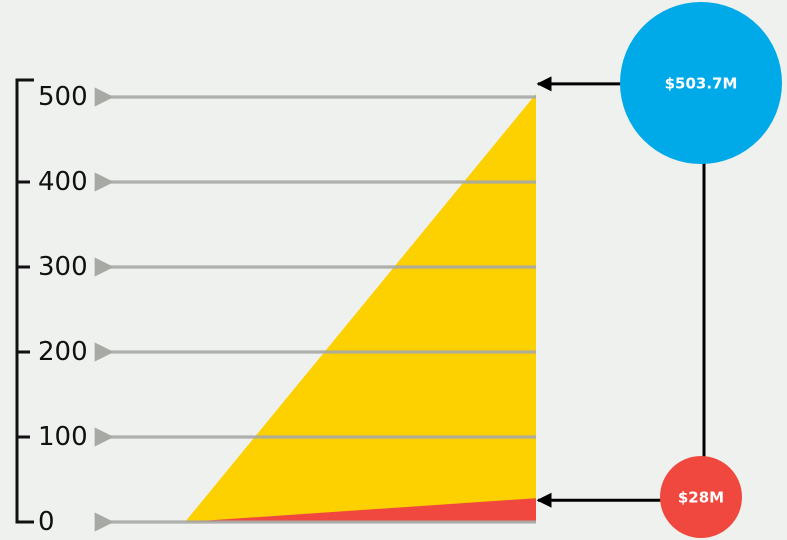 The height and width of the screenshot is (540, 787). I want to click on y-axis-line, so click(24, 301).